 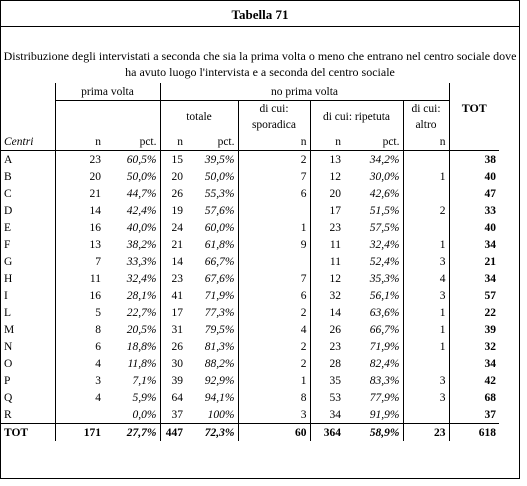 I want to click on header-sporadica: di cui: sporadica, so click(x=273, y=116).